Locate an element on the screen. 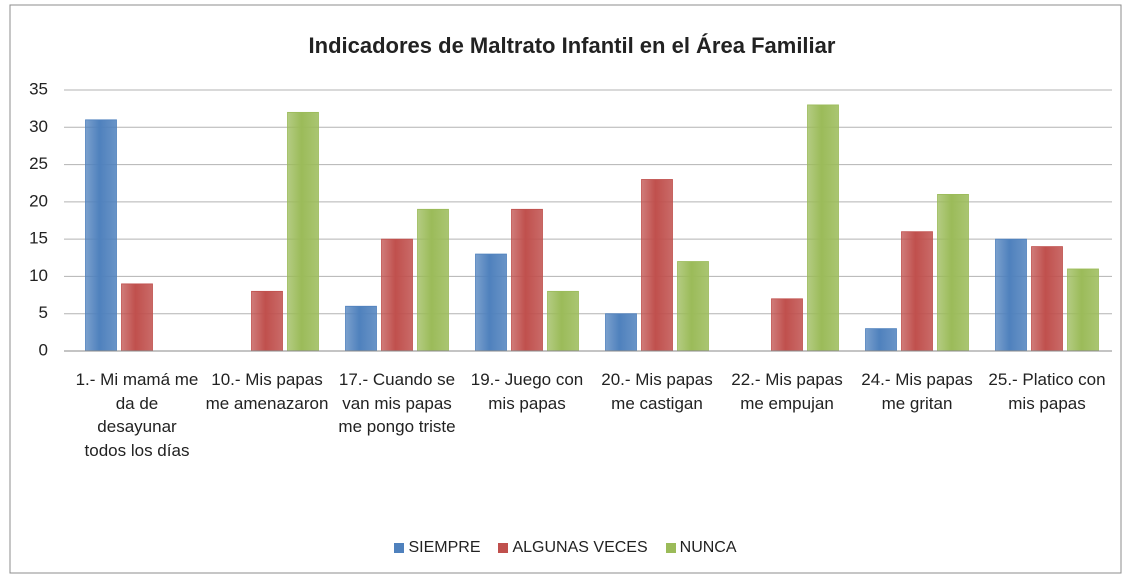  legend: SIEMPRE ALGUNAS VECES NUNCA is located at coordinates (565, 548).